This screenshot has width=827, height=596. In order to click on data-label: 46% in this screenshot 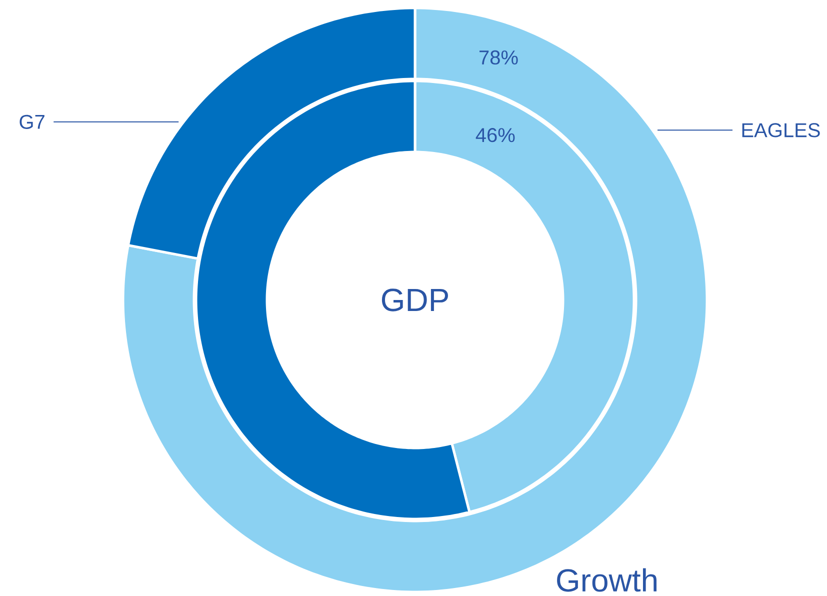, I will do `click(495, 135)`.